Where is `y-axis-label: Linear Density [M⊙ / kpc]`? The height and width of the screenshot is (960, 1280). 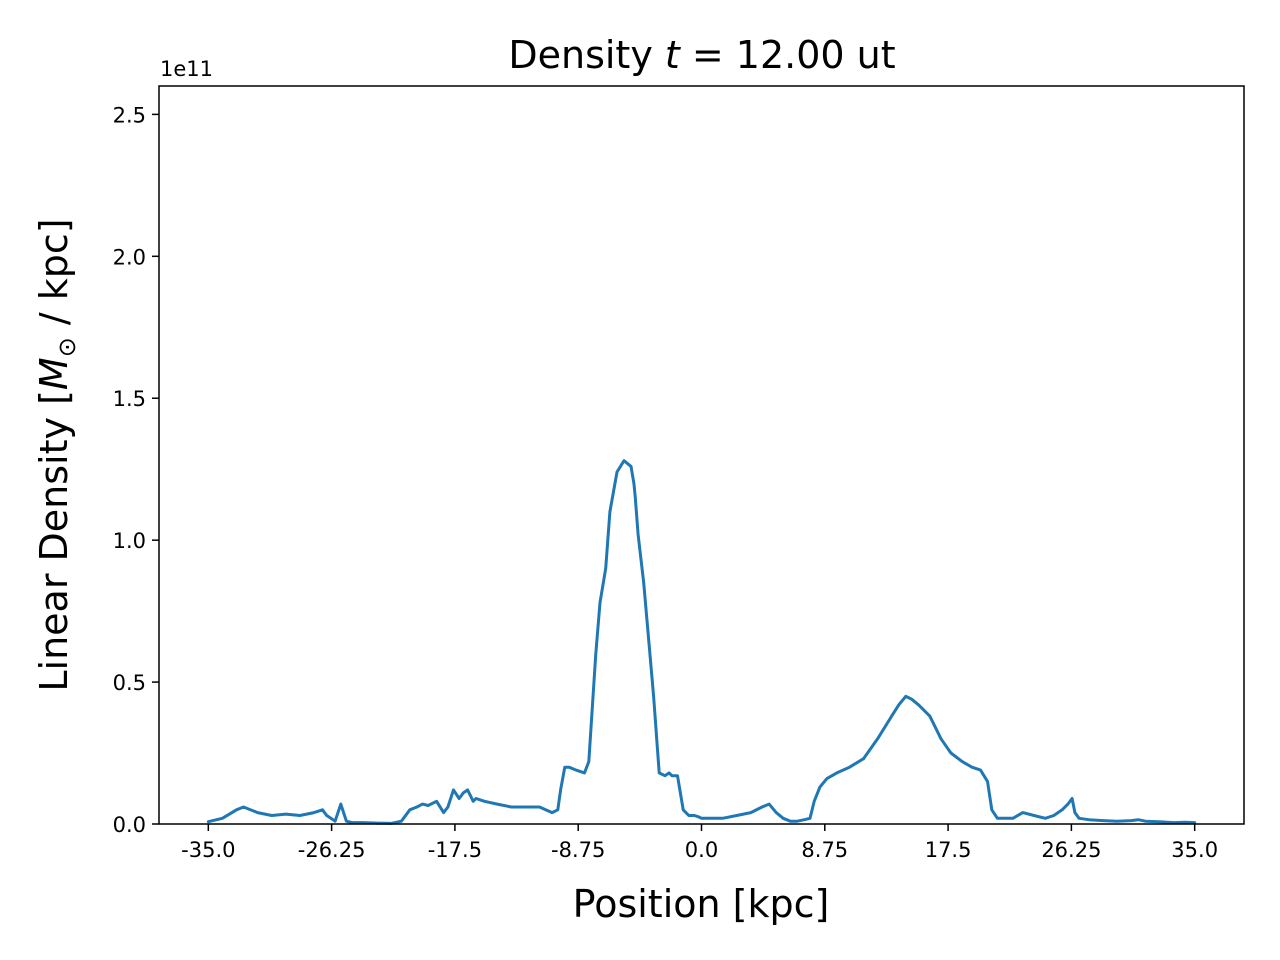
y-axis-label: Linear Density [M⊙ / kpc] is located at coordinates (56, 454).